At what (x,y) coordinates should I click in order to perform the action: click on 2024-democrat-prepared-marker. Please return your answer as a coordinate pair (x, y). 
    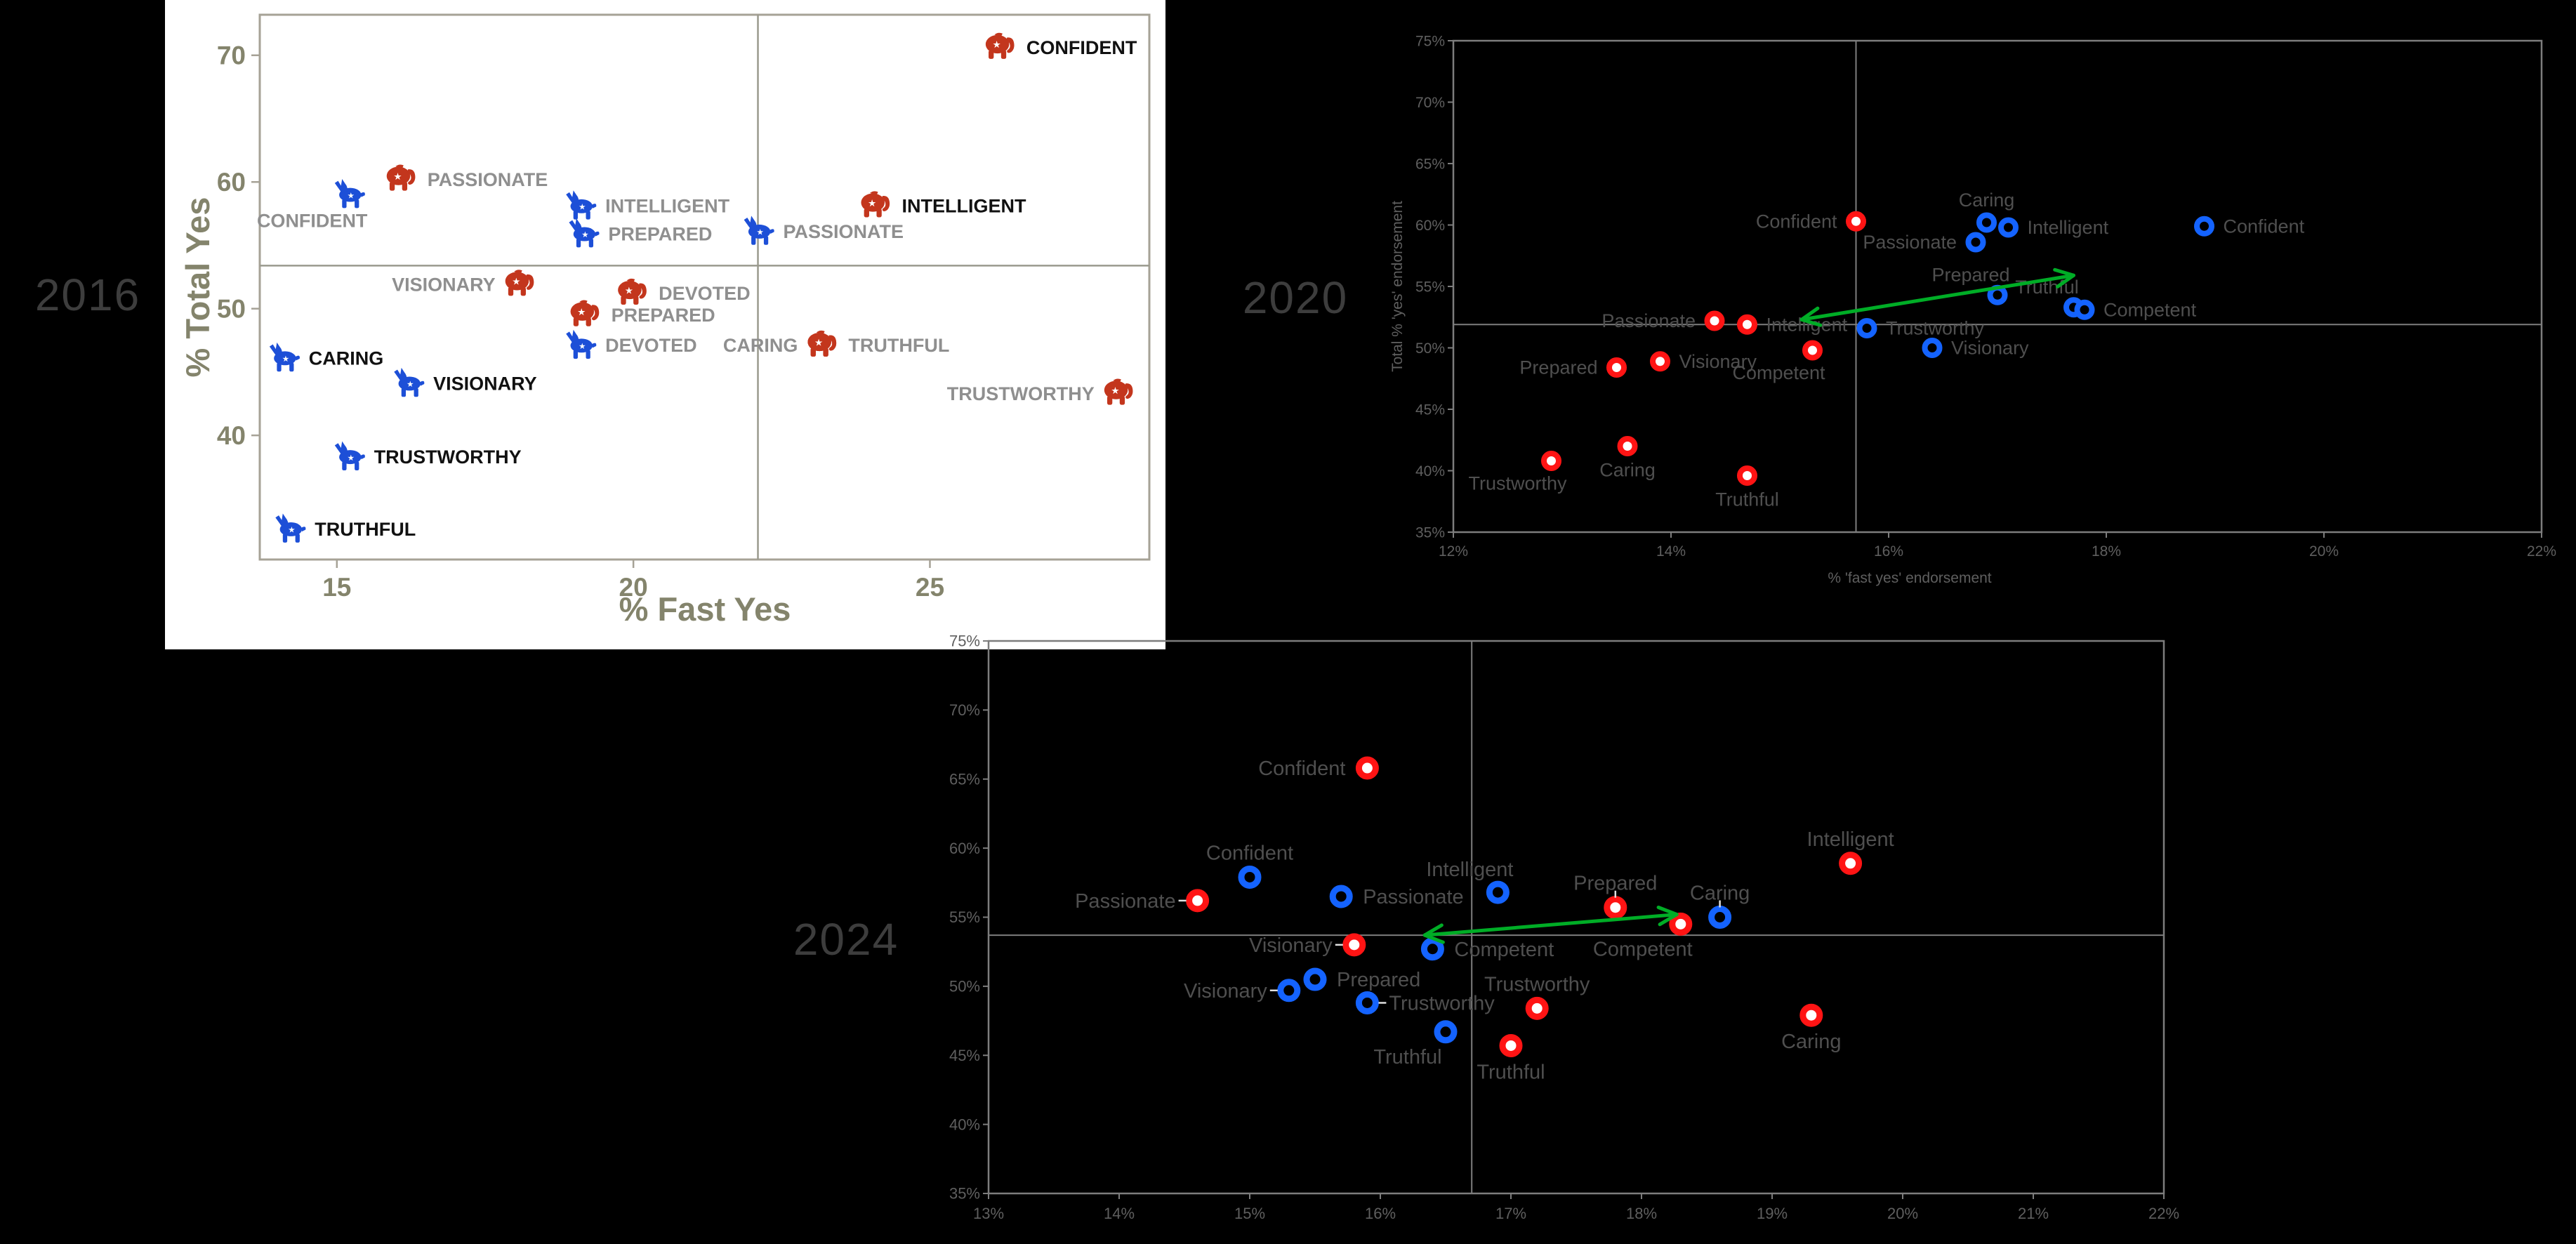
    Looking at the image, I should click on (1315, 979).